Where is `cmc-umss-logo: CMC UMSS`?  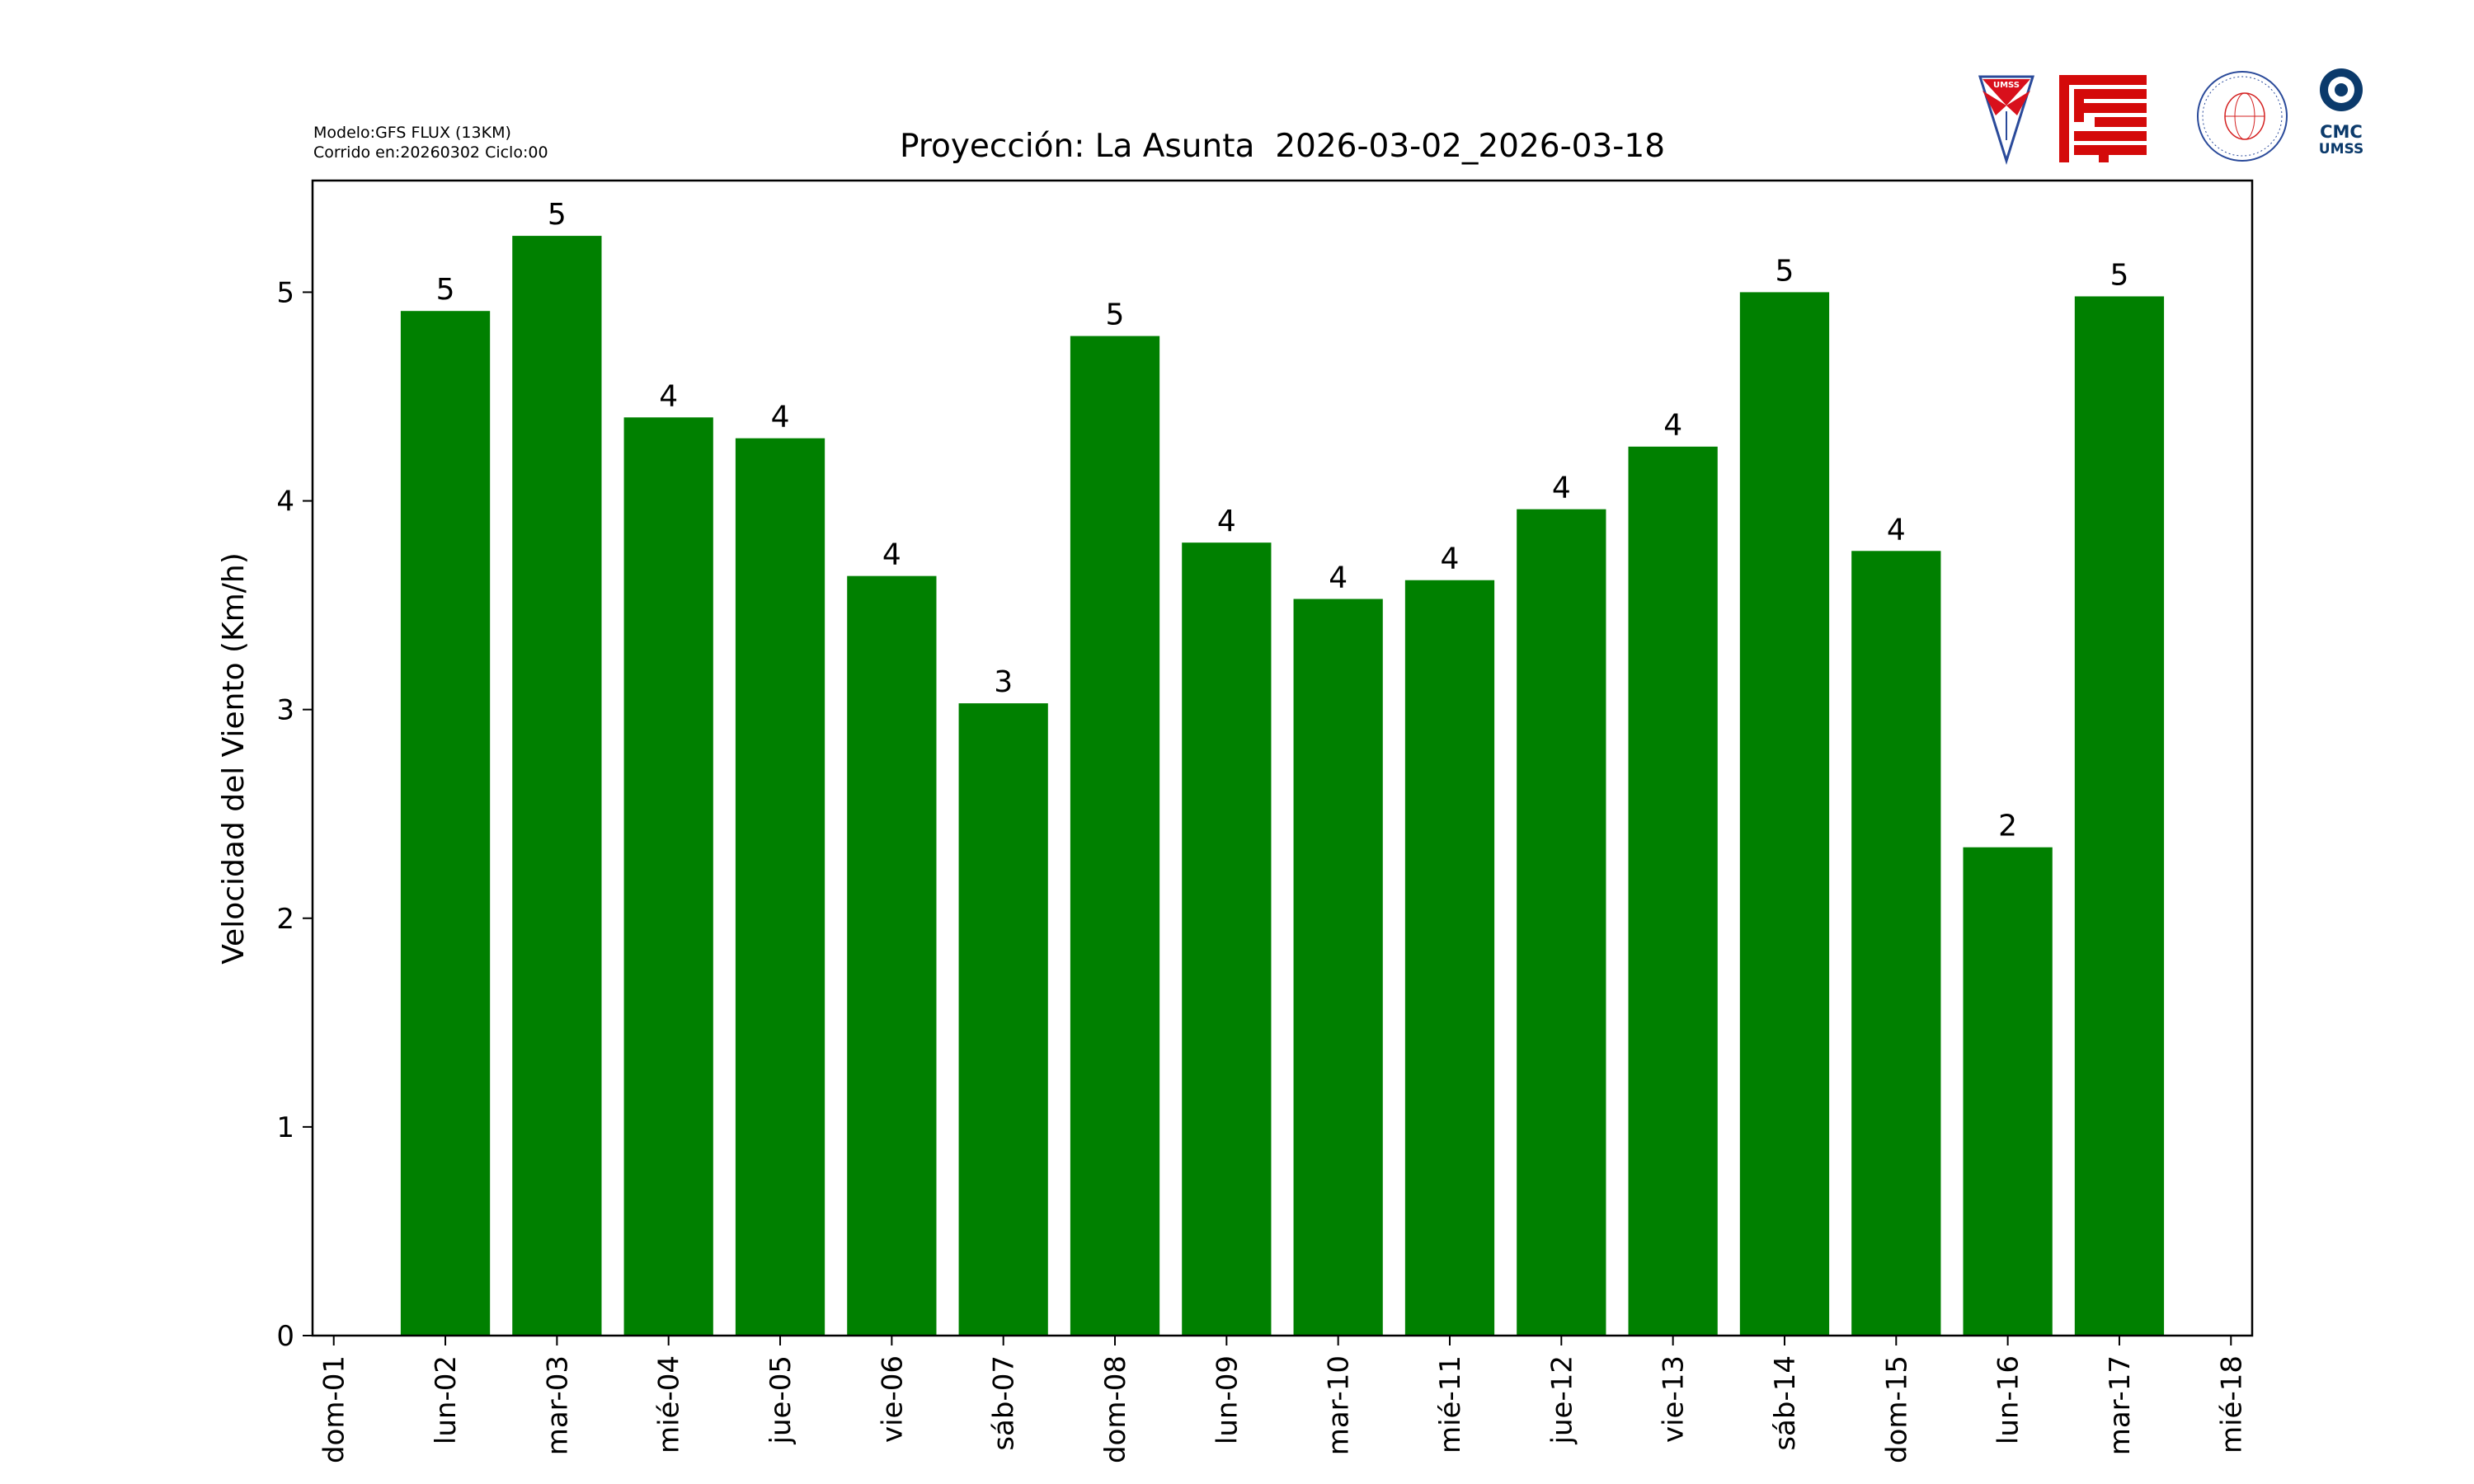 cmc-umss-logo: CMC UMSS is located at coordinates (2341, 112).